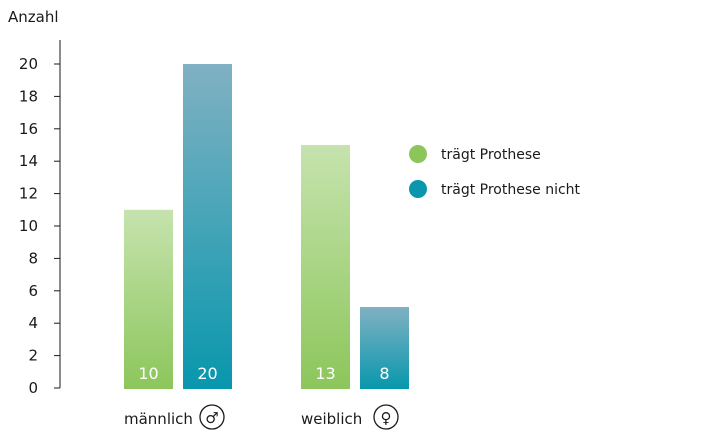  Describe the element at coordinates (28, 194) in the screenshot. I see `y-tick-label: 12` at that location.